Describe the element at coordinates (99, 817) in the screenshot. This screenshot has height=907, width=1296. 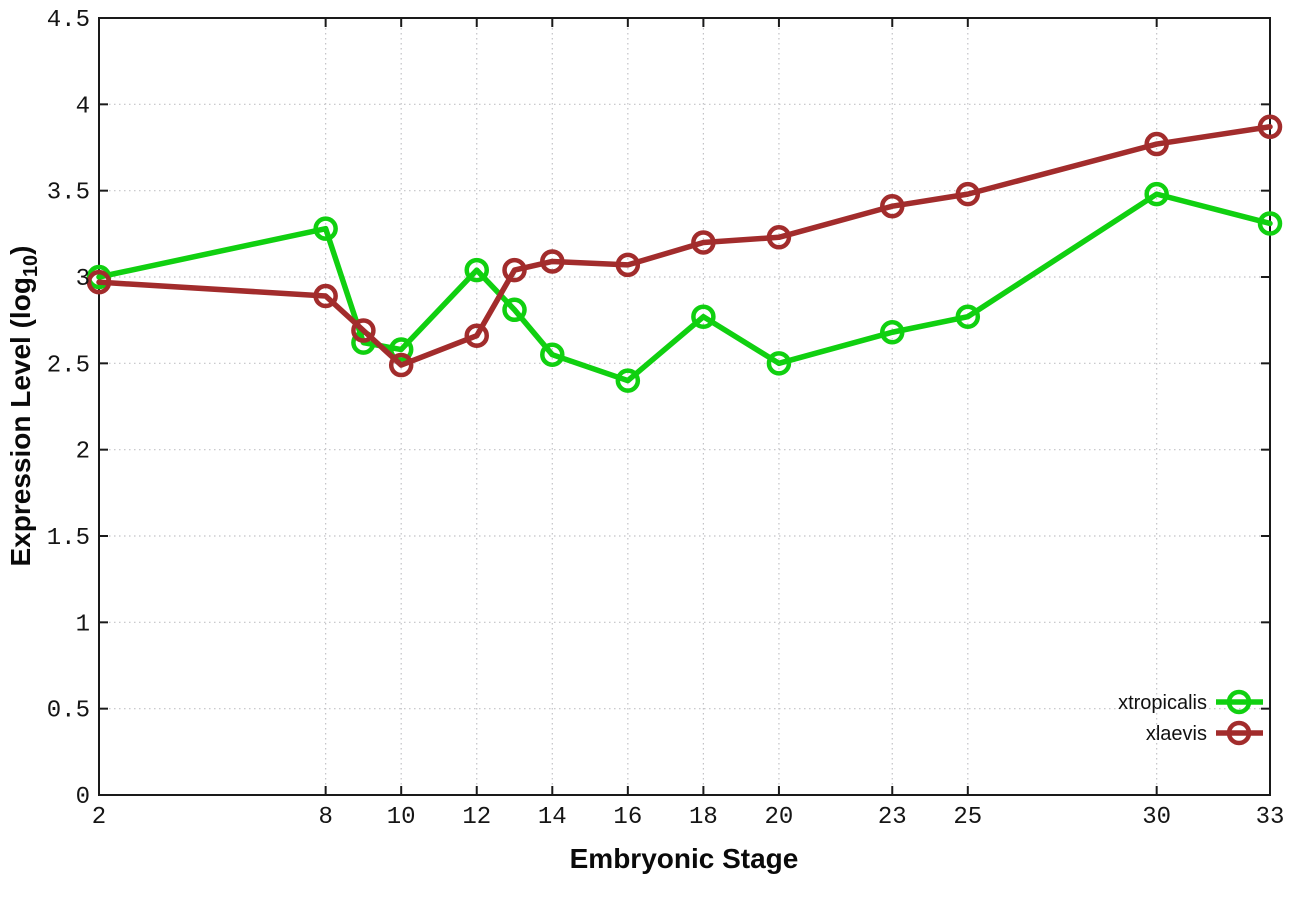
I see `x-tick-label: 2` at that location.